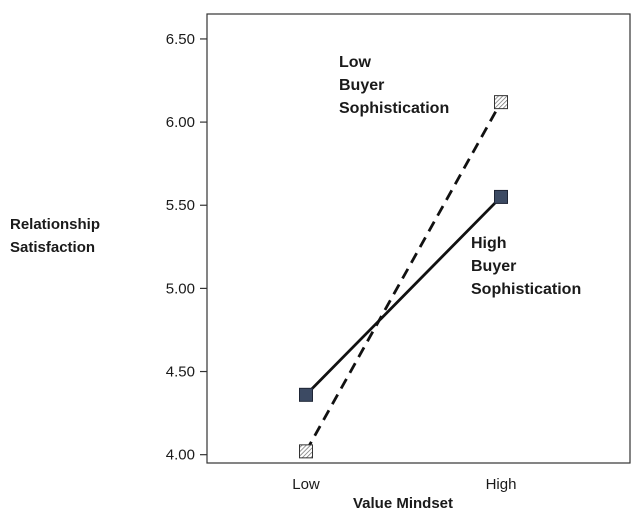 This screenshot has width=635, height=510. What do you see at coordinates (180, 288) in the screenshot?
I see `y-tick-label: 5.00` at bounding box center [180, 288].